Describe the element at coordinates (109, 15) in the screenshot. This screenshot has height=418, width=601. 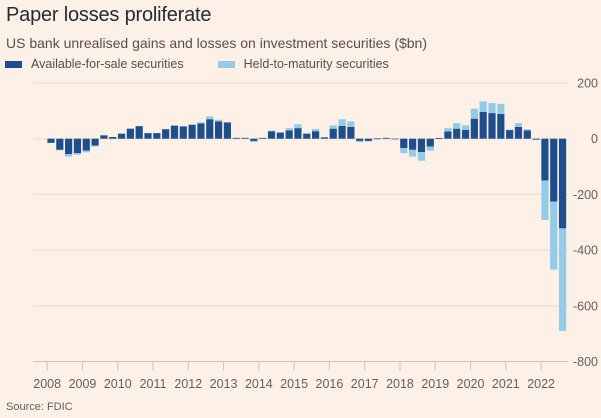
I see `chart-title: Paper losses proliferate` at that location.